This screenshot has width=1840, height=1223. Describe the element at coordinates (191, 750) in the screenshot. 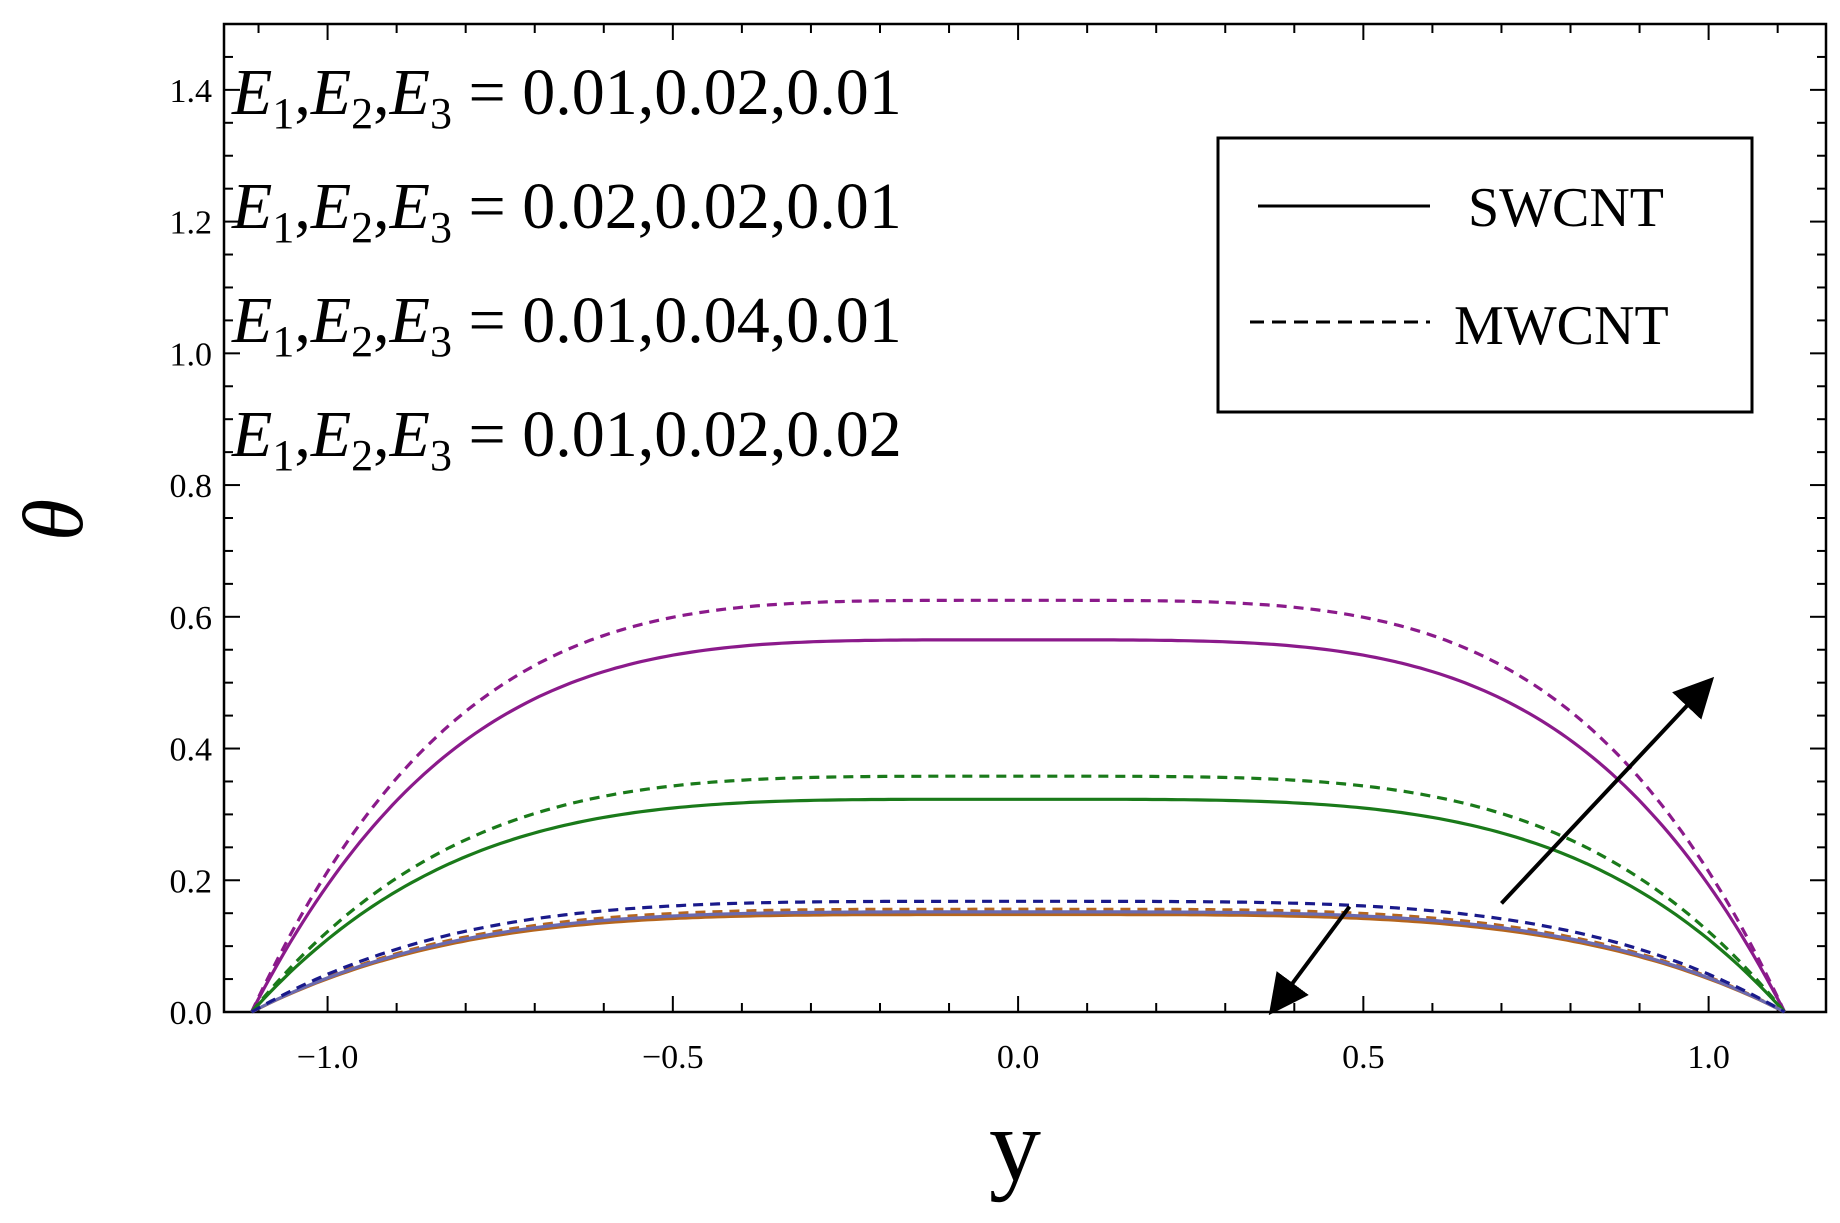

I see `y-tick-label: 0.4` at that location.